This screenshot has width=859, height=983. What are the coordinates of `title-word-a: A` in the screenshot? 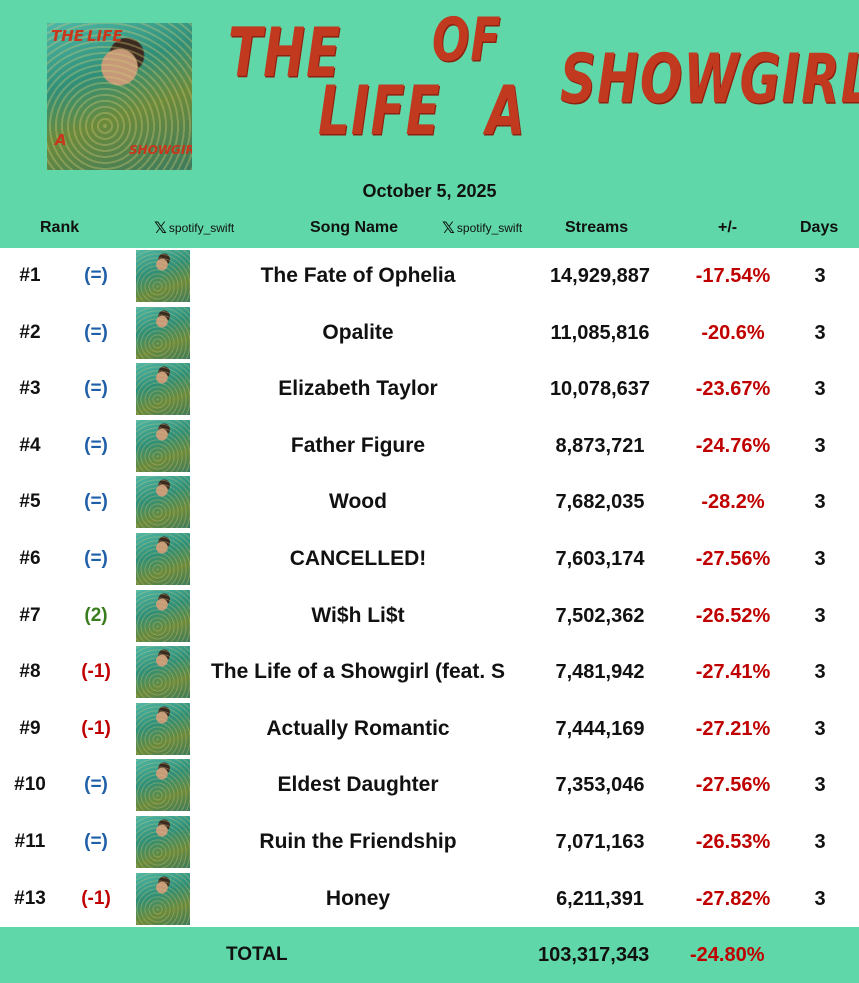 It's located at (506, 111).